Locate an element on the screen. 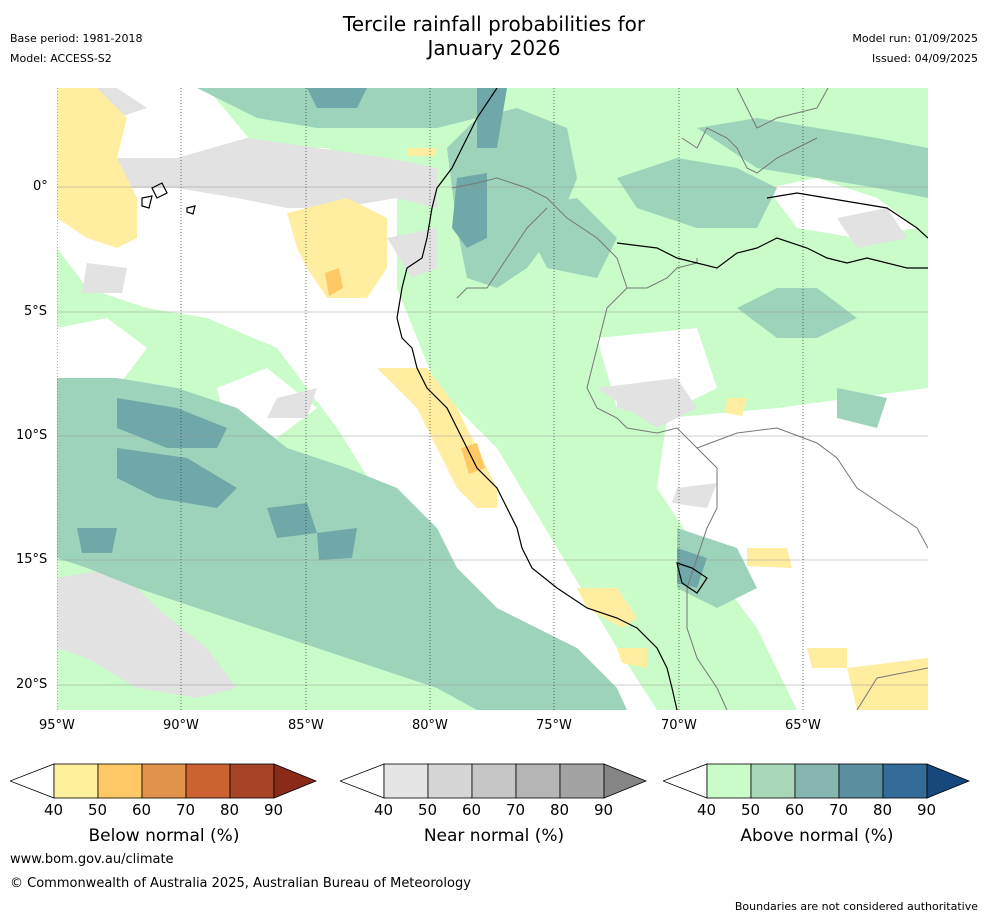 The image size is (988, 919). colorbar-below-tick-50: 50 is located at coordinates (98, 810).